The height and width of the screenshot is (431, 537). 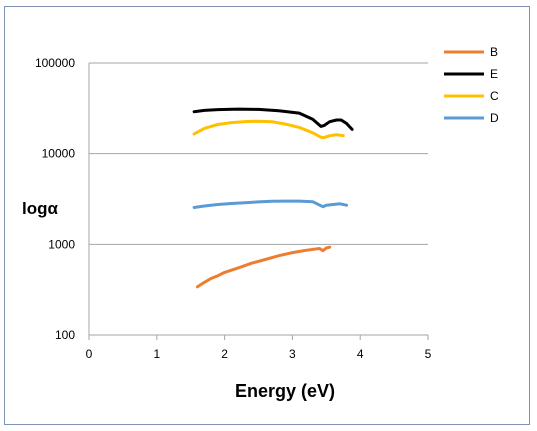 I want to click on x-tick-label: 3, so click(x=292, y=354).